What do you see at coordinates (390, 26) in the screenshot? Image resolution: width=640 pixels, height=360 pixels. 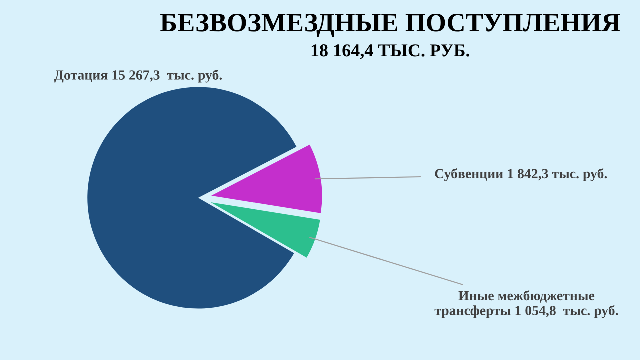 I see `chart-title: БЕЗВОЗМЕЗДНЫЕ ПОСТУПЛЕНИЯ` at bounding box center [390, 26].